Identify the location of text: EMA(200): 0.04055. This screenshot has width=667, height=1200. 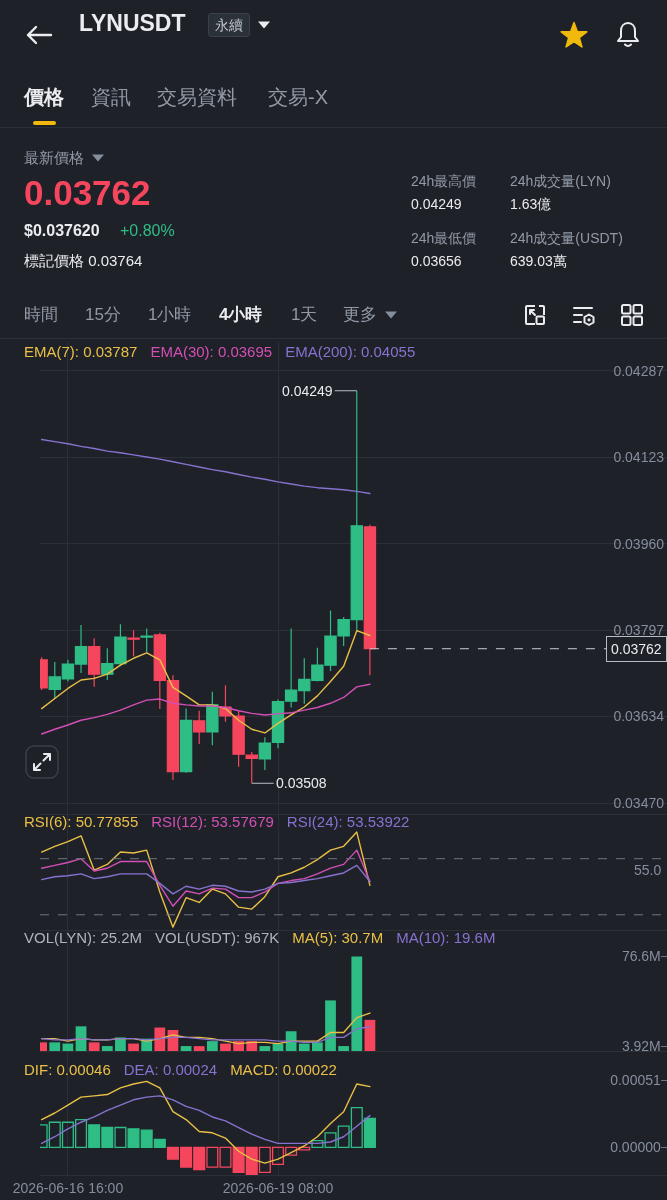
(350, 352).